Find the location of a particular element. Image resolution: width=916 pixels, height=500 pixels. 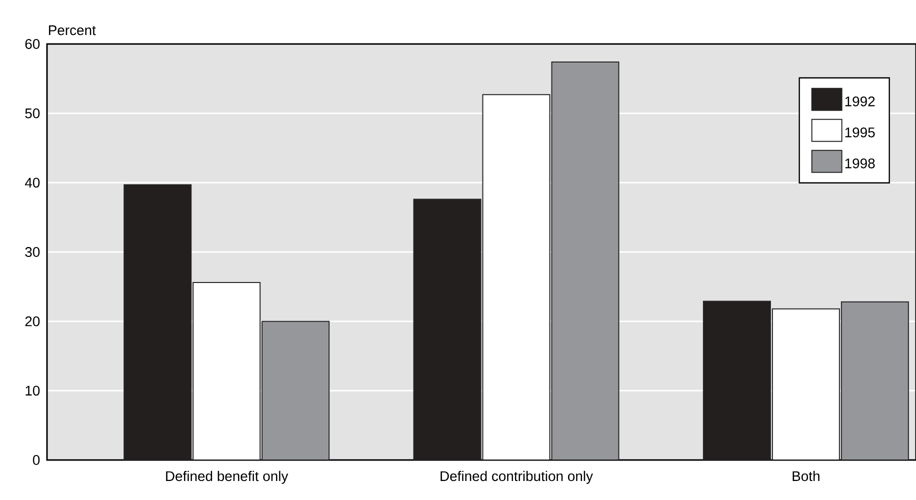

y-tick-label: 50 is located at coordinates (32, 113).